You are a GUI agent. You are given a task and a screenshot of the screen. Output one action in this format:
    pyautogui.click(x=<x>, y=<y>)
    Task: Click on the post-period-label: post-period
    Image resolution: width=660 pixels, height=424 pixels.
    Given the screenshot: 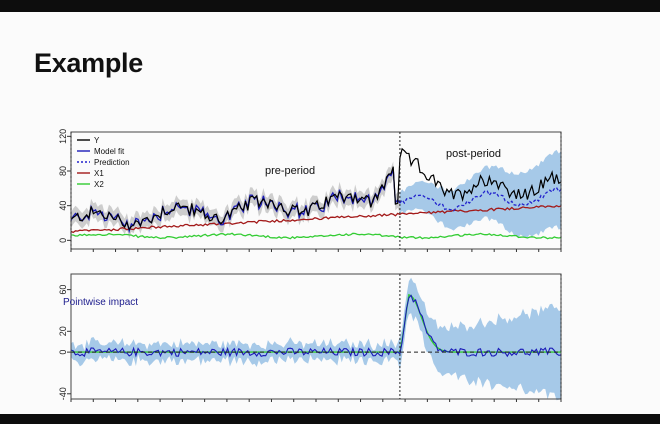 What is the action you would take?
    pyautogui.click(x=473, y=154)
    